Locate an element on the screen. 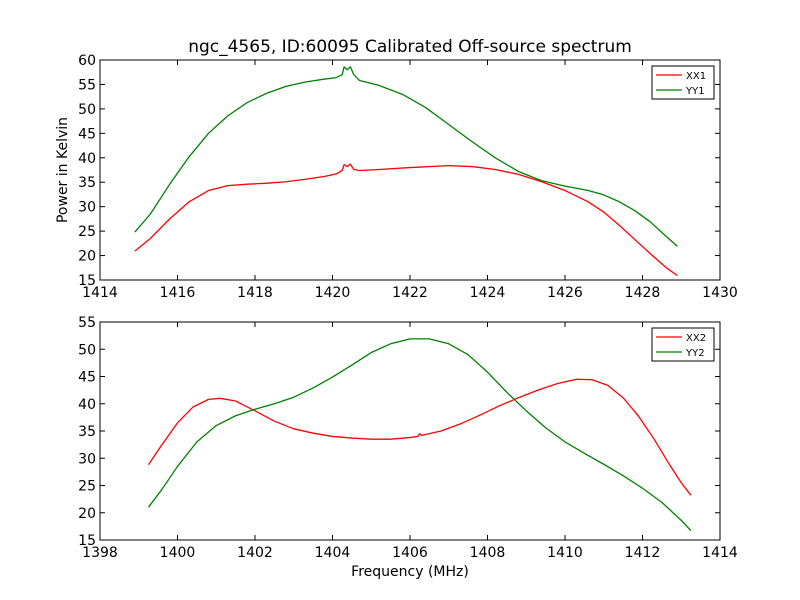 Image resolution: width=800 pixels, height=600 pixels. x-tick-label: 1402 is located at coordinates (255, 553).